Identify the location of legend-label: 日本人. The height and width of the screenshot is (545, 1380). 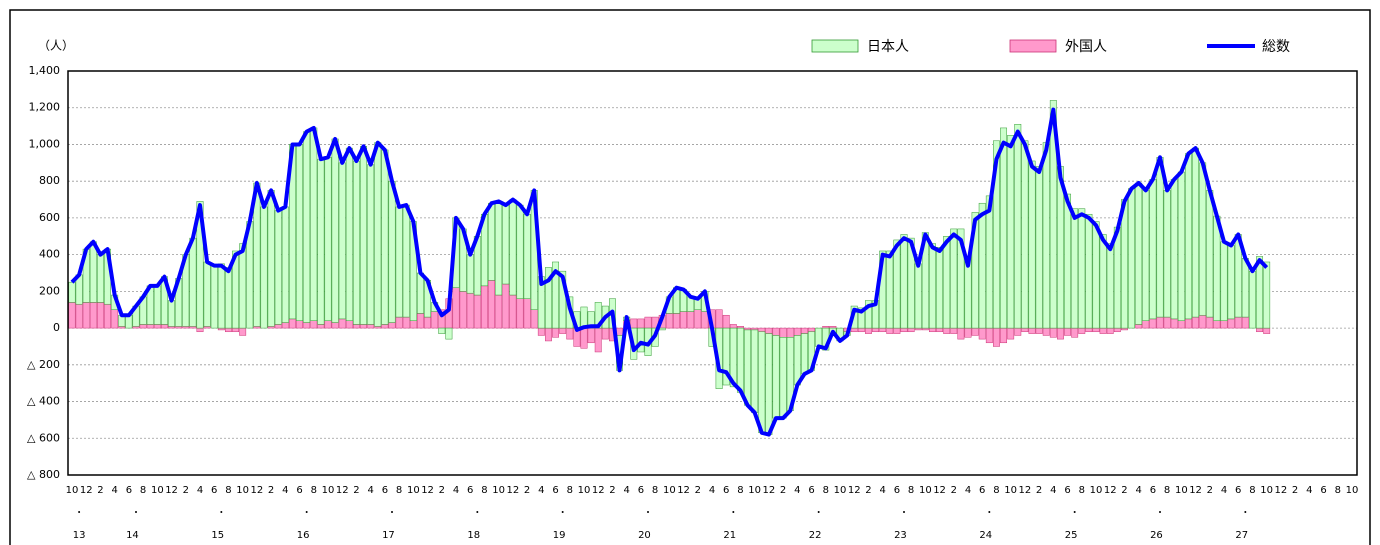
(888, 47).